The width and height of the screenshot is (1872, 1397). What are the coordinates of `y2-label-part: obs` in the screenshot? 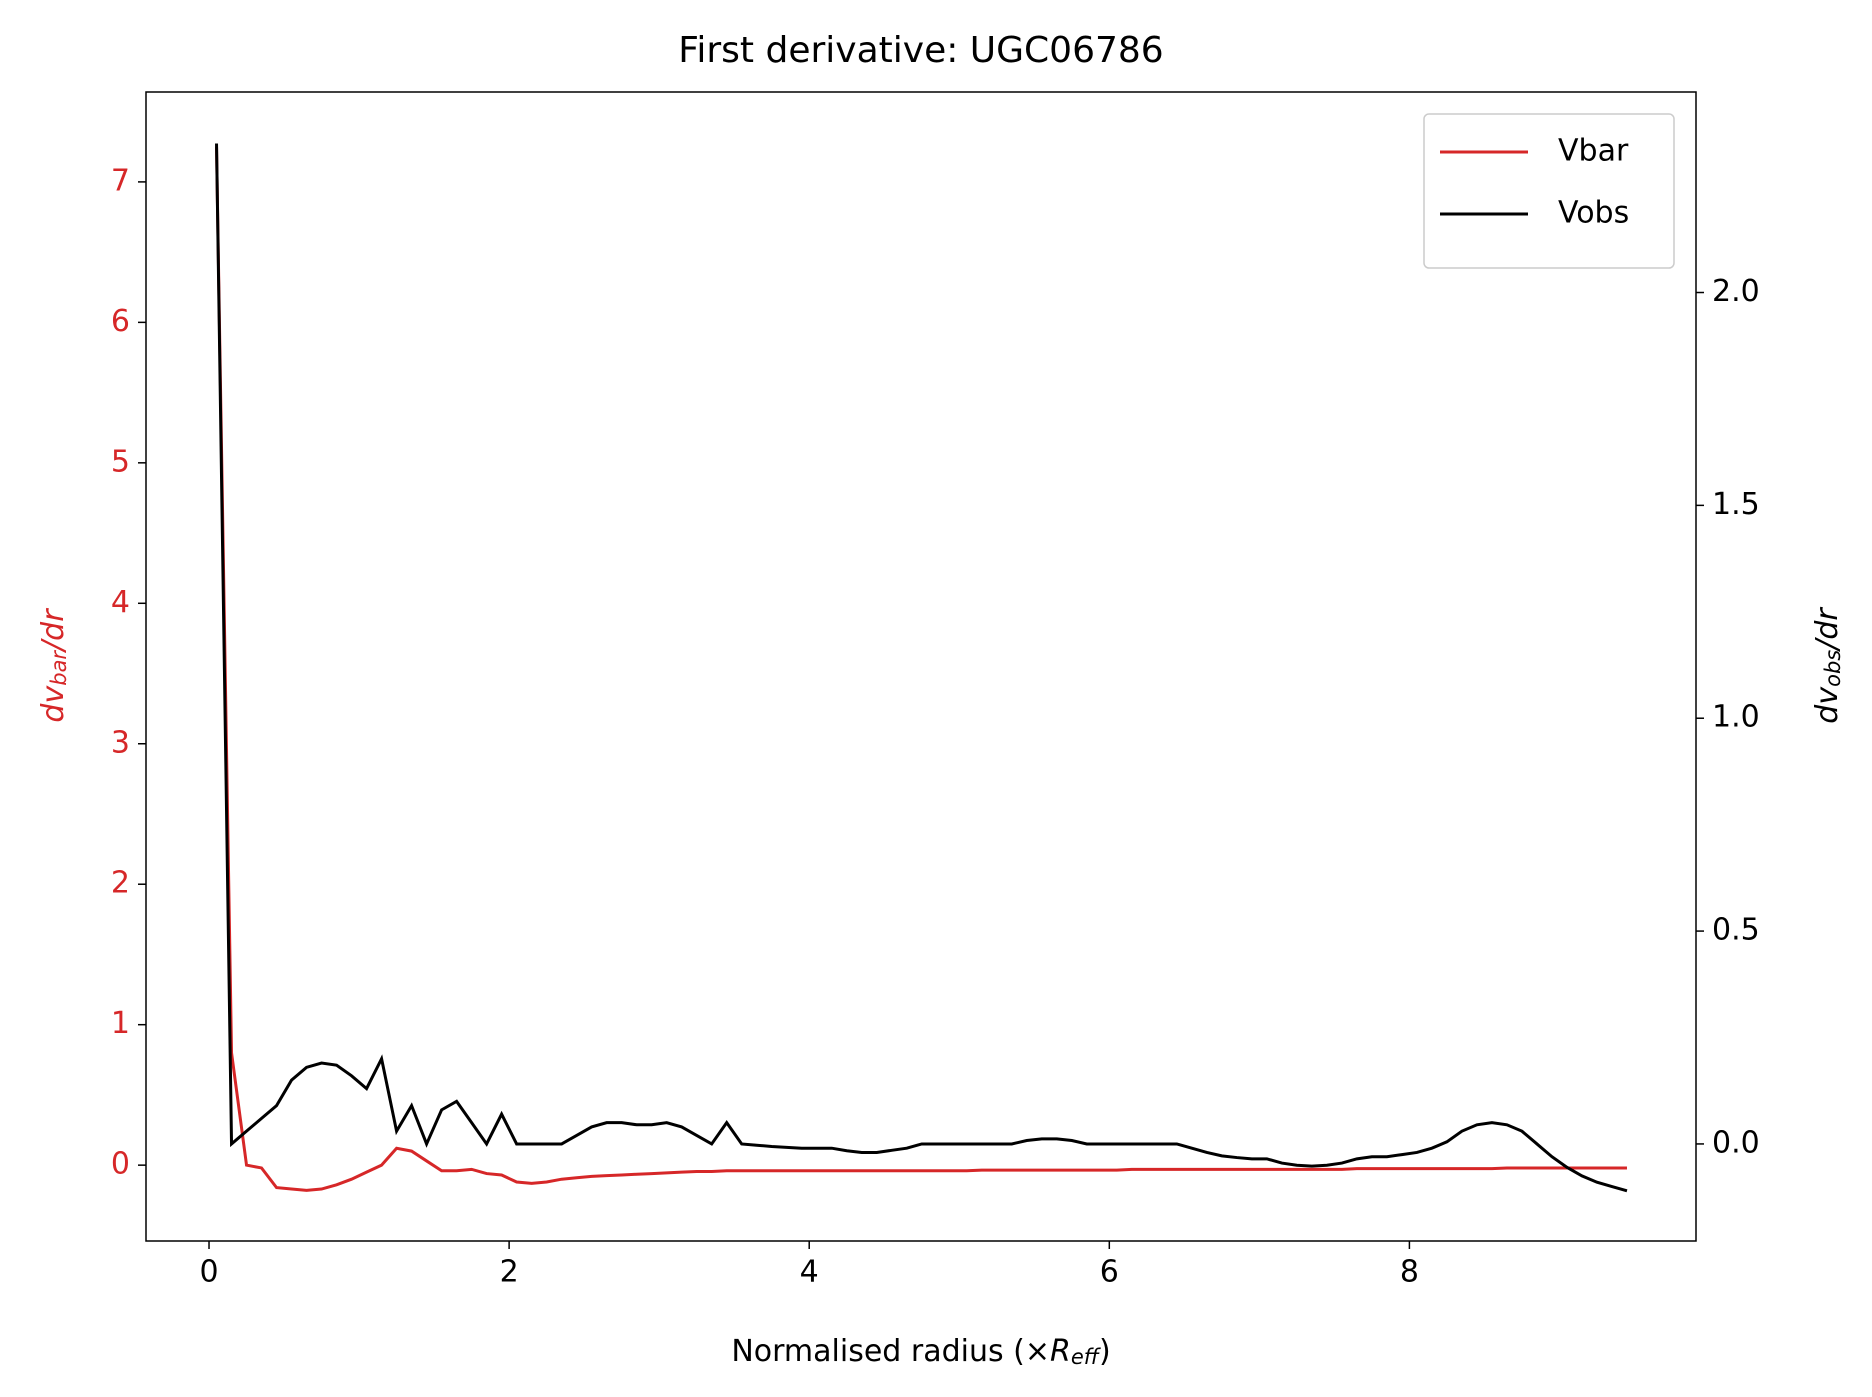 It's located at (1833, 668).